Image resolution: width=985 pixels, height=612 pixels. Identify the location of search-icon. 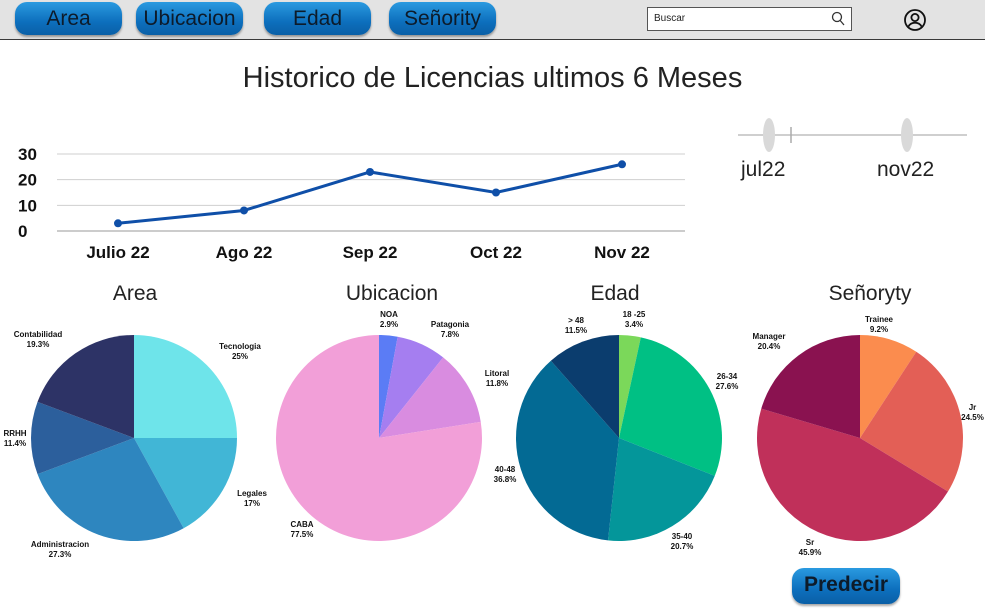
(838, 19).